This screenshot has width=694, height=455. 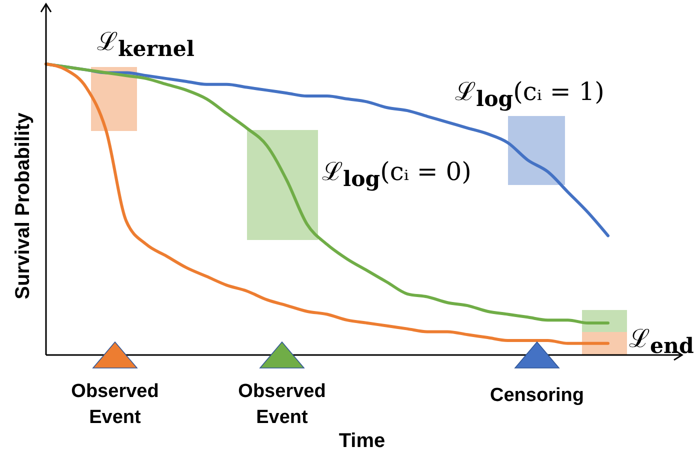 What do you see at coordinates (529, 94) in the screenshot?
I see `annotation: ℒ$_{log}$(cᵢ = 1)` at bounding box center [529, 94].